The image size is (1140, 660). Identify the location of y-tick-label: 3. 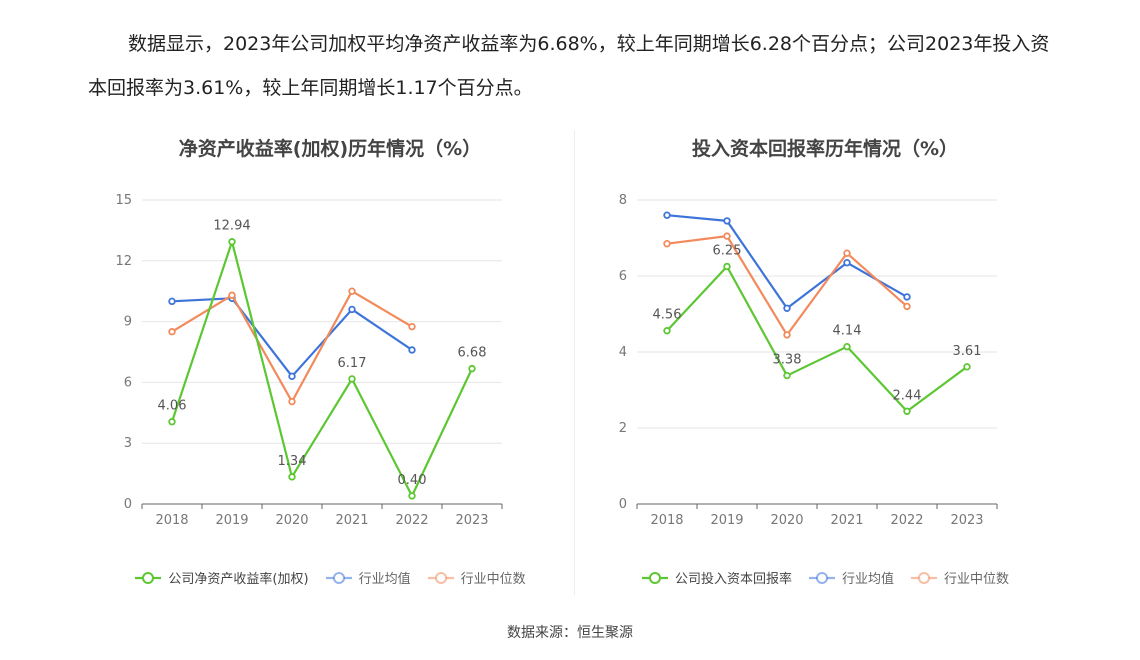
(128, 443).